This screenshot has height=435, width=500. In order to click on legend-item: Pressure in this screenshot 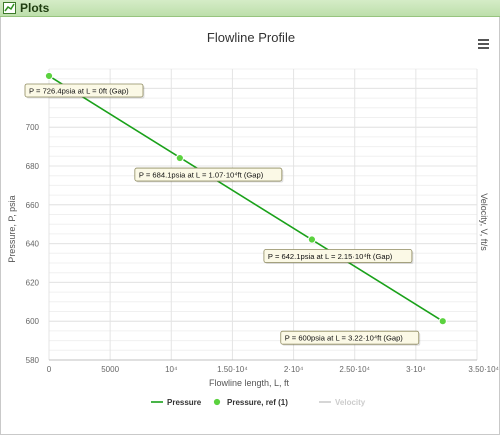, I will do `click(176, 402)`.